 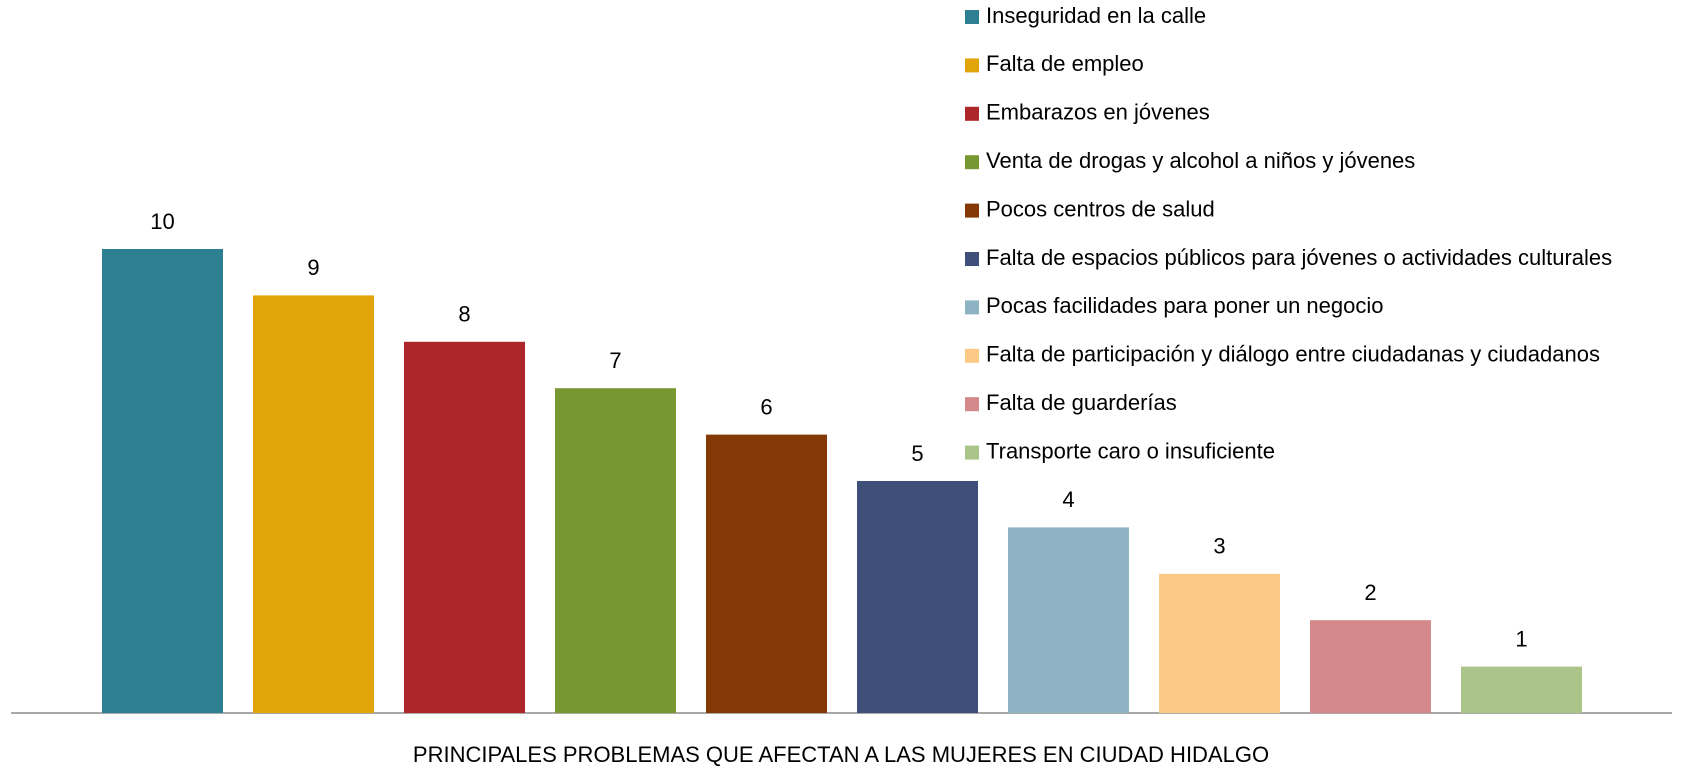 I want to click on data-label: 8, so click(x=464, y=314).